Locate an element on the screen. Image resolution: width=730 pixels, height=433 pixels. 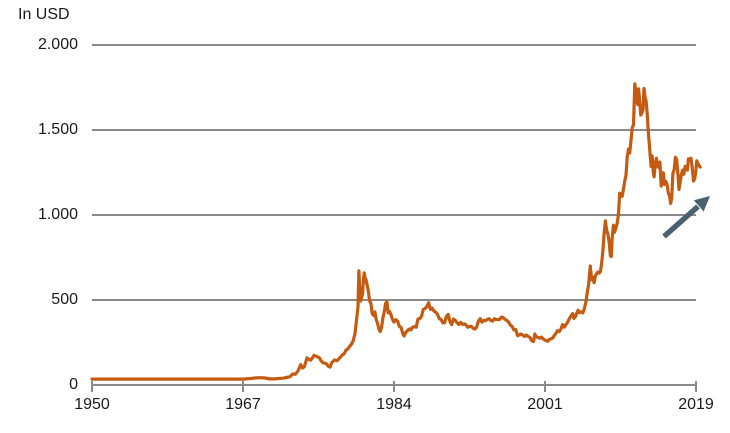
y-axis-tick-label: 2.000 is located at coordinates (57, 44).